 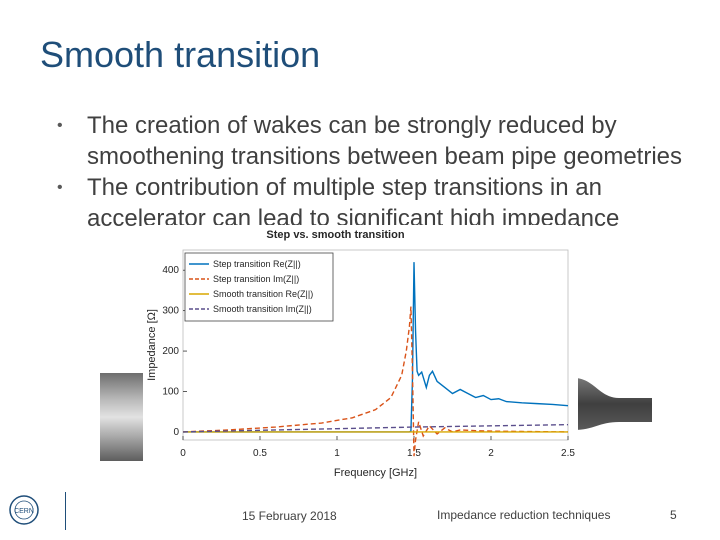 What do you see at coordinates (256, 279) in the screenshot?
I see `legend-entry: Step transition Im(Z||)` at bounding box center [256, 279].